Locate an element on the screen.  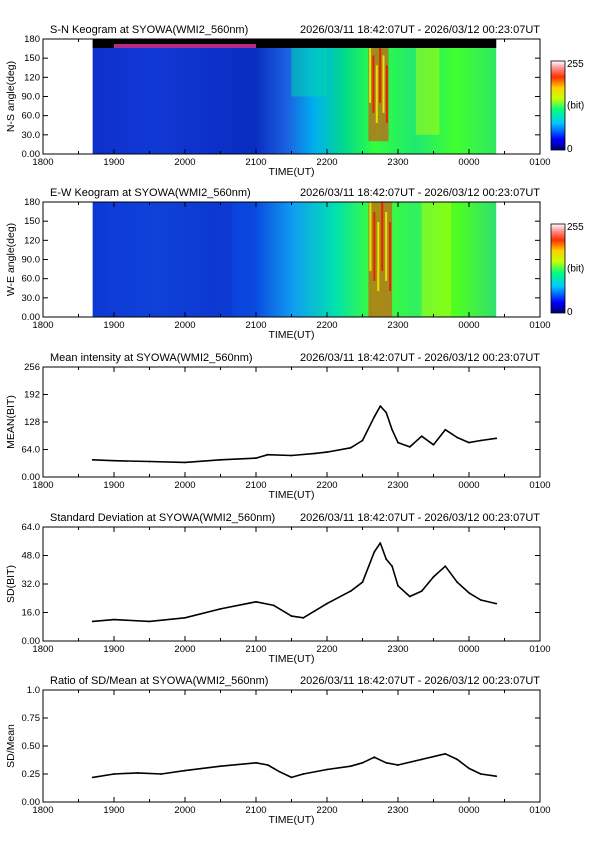
y-tick-label: 120 is located at coordinates (32, 240).